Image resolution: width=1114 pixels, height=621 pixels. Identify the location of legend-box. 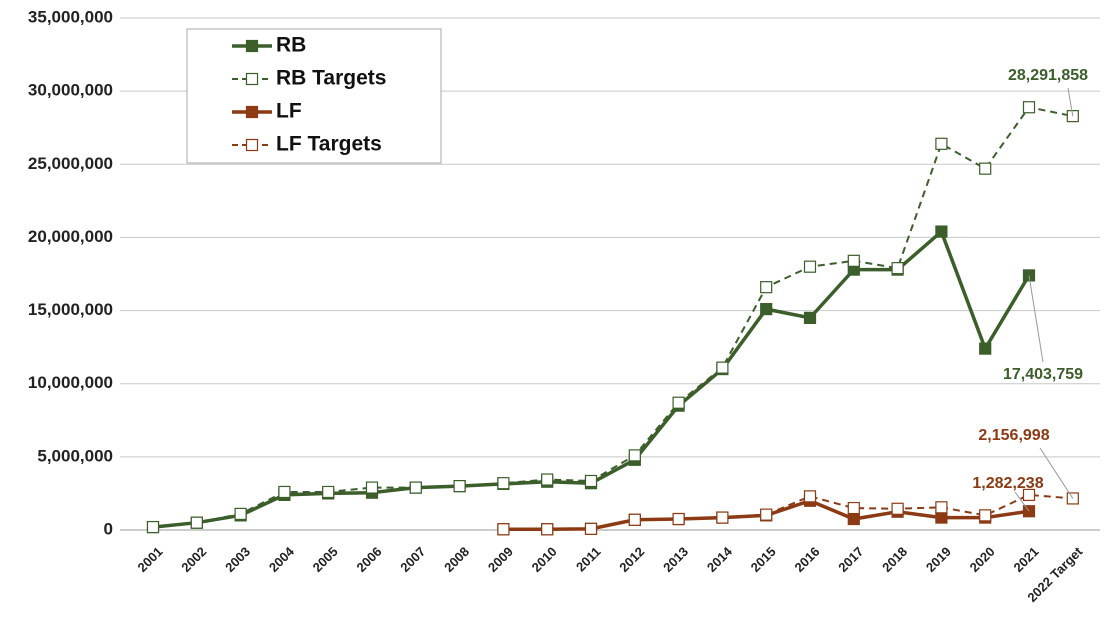
(314, 96).